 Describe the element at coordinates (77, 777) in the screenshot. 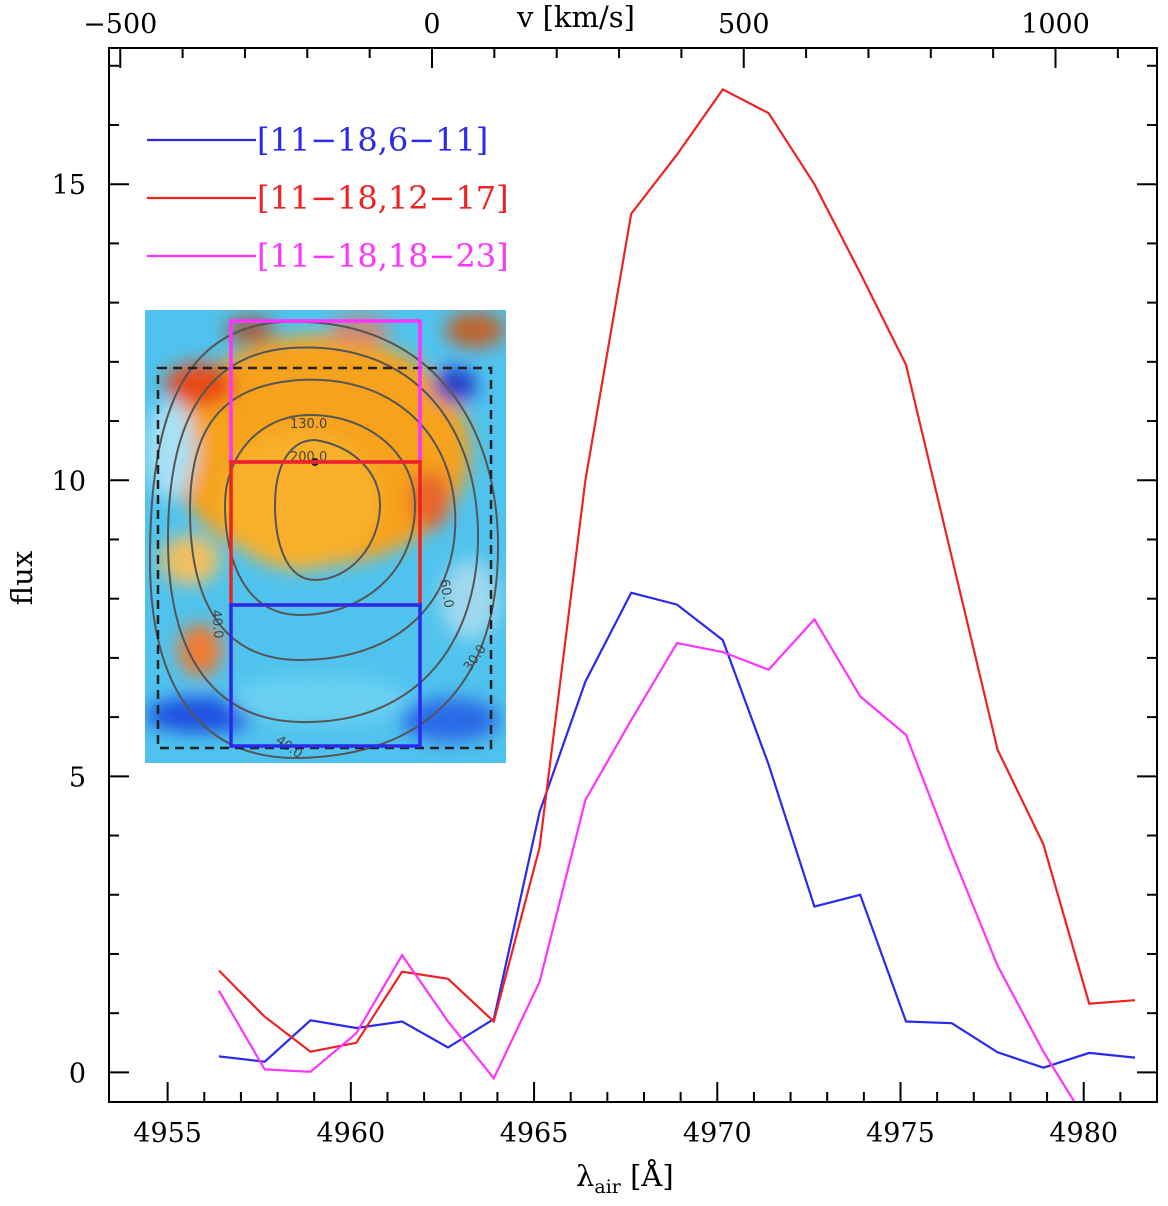

I see `y-tick-label: 5` at that location.